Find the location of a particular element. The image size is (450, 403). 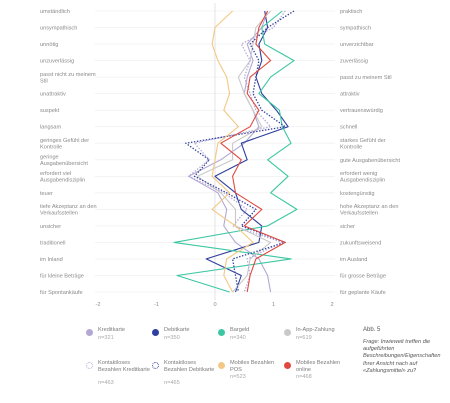

left-label: unattraktiv is located at coordinates (53, 95).